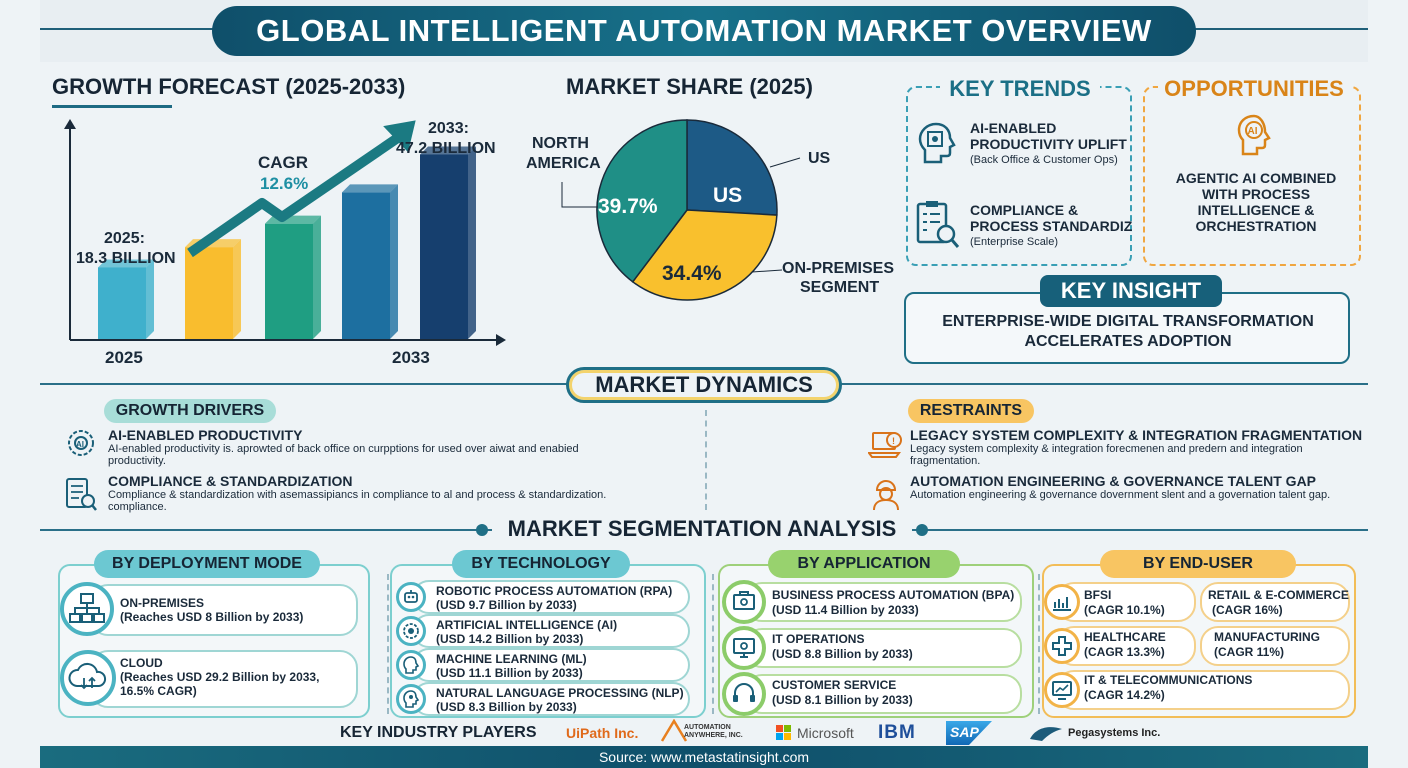  I want to click on start-value: 18.3 BILLION, so click(126, 258).